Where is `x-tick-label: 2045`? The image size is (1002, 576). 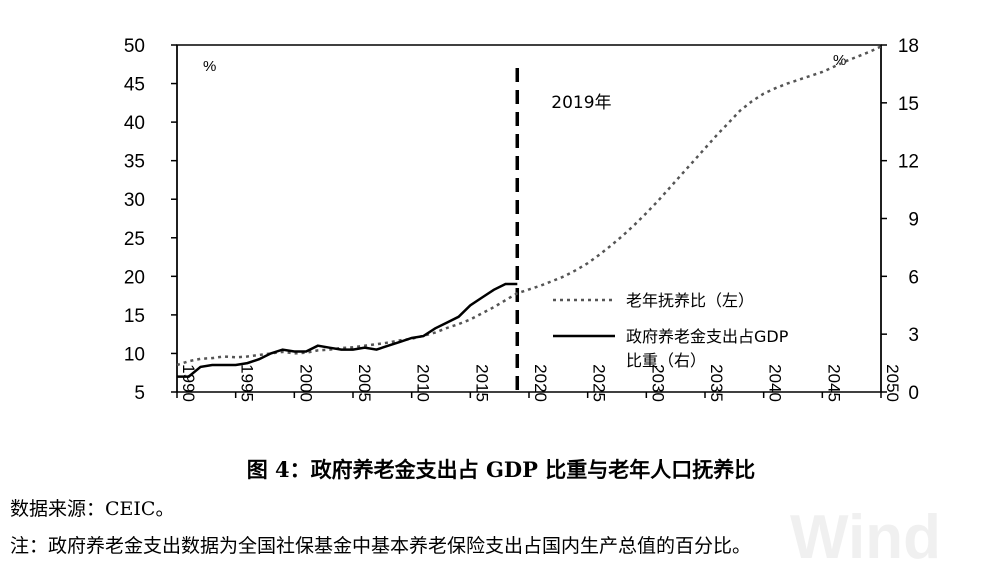 x-tick-label: 2045 is located at coordinates (833, 383).